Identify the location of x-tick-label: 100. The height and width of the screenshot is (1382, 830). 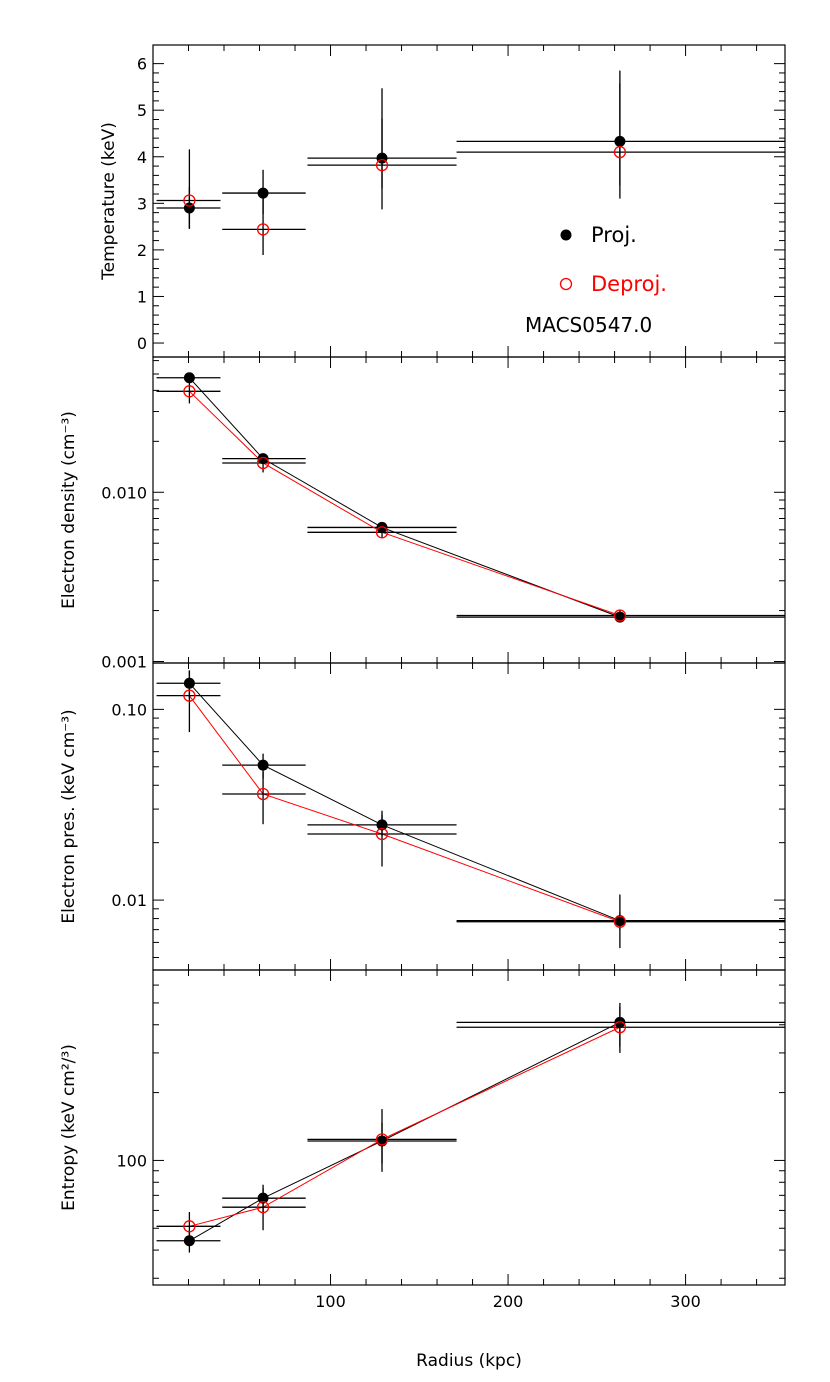
(330, 1301).